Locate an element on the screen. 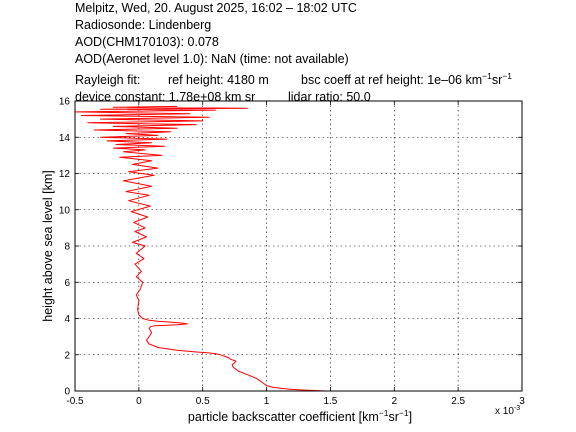 The height and width of the screenshot is (432, 576). header-line-radiosonde: Radiosonde: Lindenberg is located at coordinates (143, 25).